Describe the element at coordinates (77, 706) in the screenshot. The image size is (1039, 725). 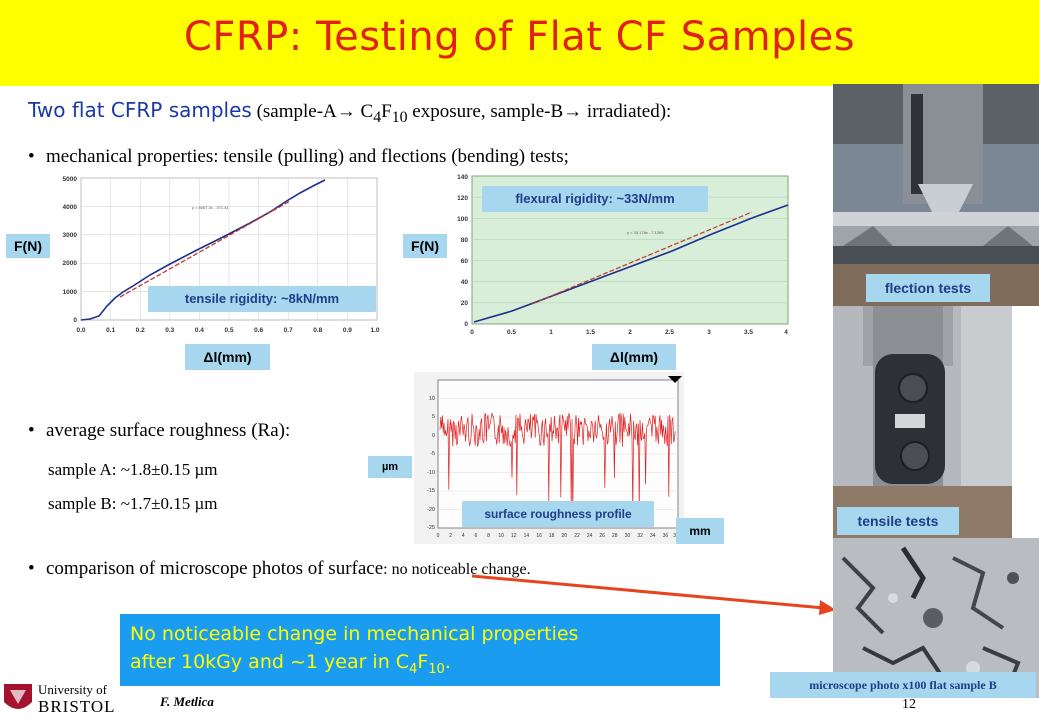
I see `logo-bristol: BRISTOL` at that location.